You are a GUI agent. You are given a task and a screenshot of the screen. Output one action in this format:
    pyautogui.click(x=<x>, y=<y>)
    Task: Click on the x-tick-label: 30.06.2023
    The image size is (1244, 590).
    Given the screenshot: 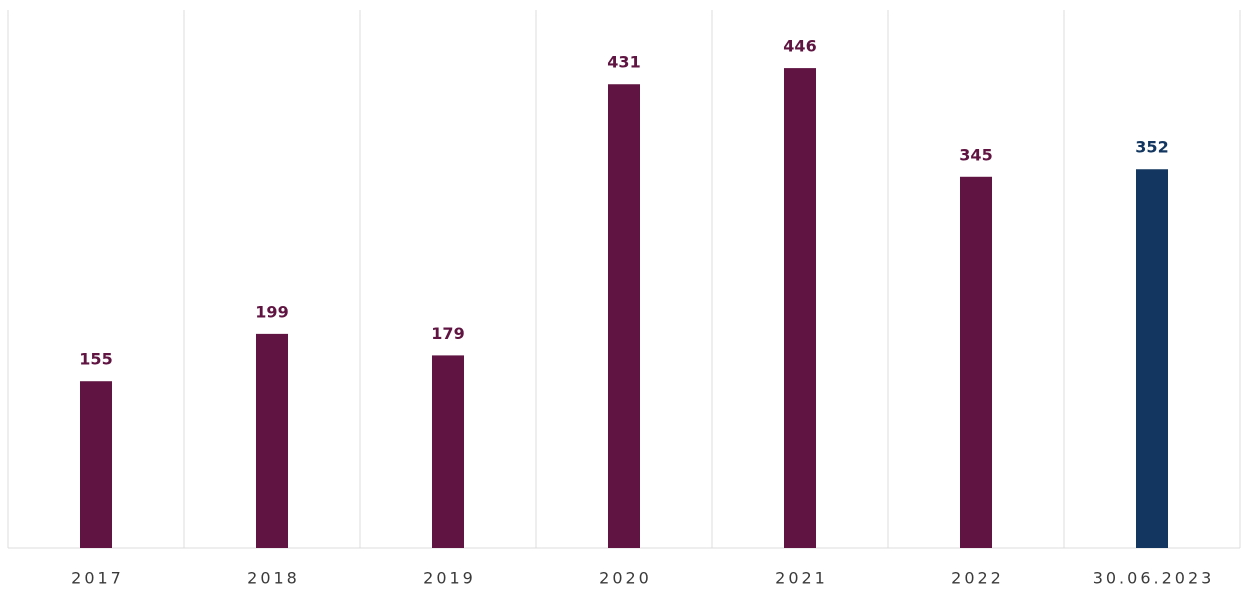 What is the action you would take?
    pyautogui.click(x=1154, y=578)
    